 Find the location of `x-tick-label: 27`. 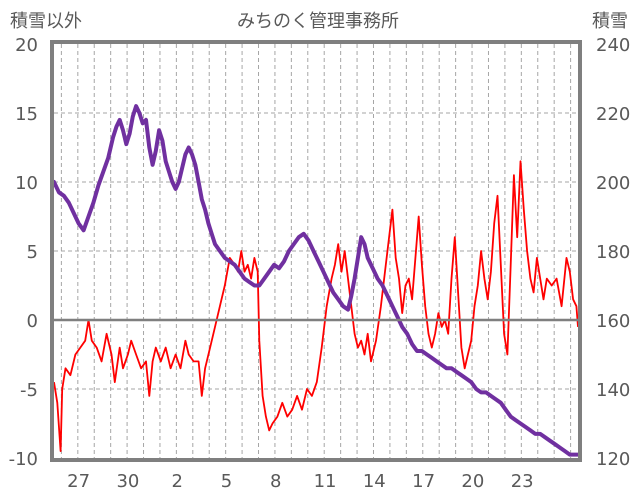

x-tick-label: 27 is located at coordinates (78, 481).